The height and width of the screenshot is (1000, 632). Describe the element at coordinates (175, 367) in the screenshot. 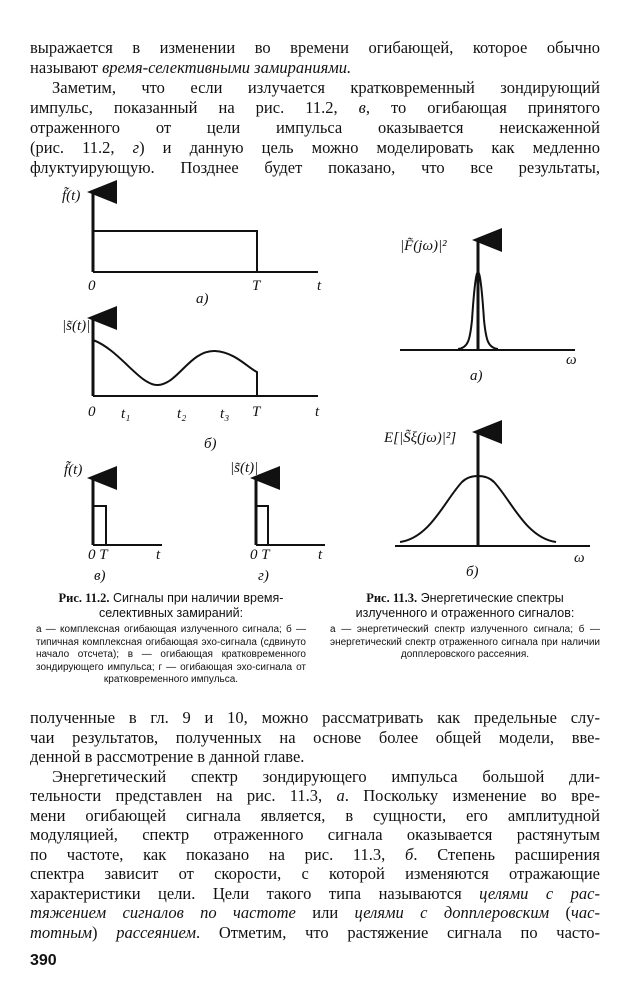

I see `envelope-curve` at that location.